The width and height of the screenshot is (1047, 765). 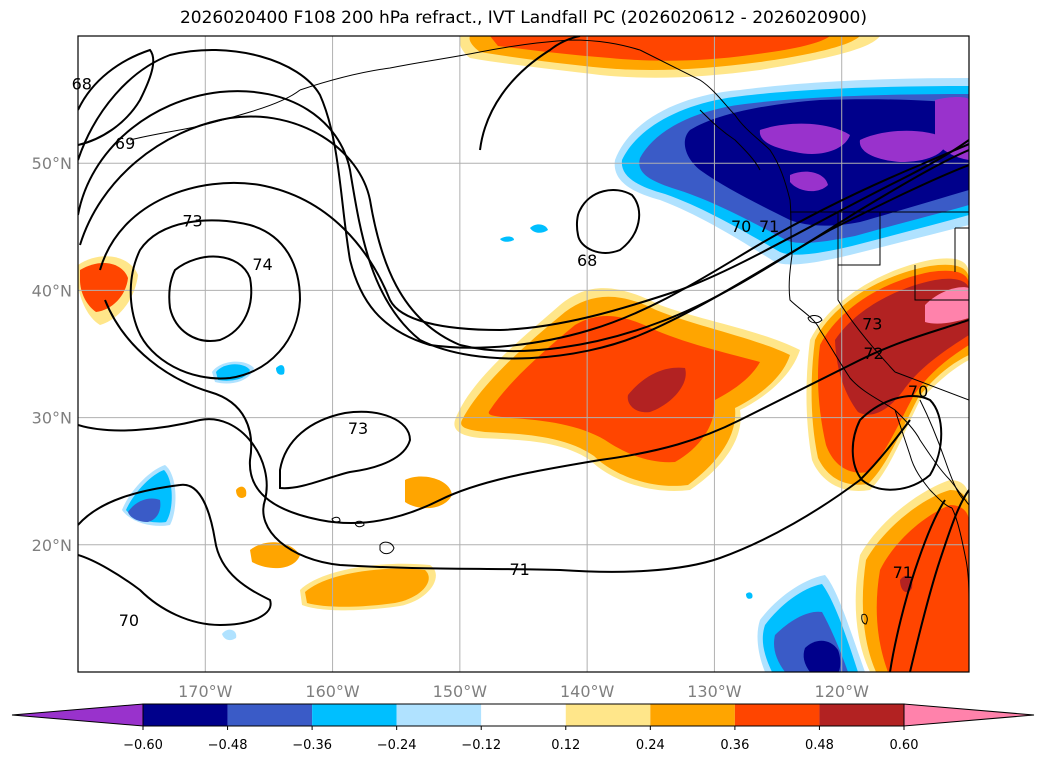 I want to click on coast-bc-islands, so click(x=730, y=140).